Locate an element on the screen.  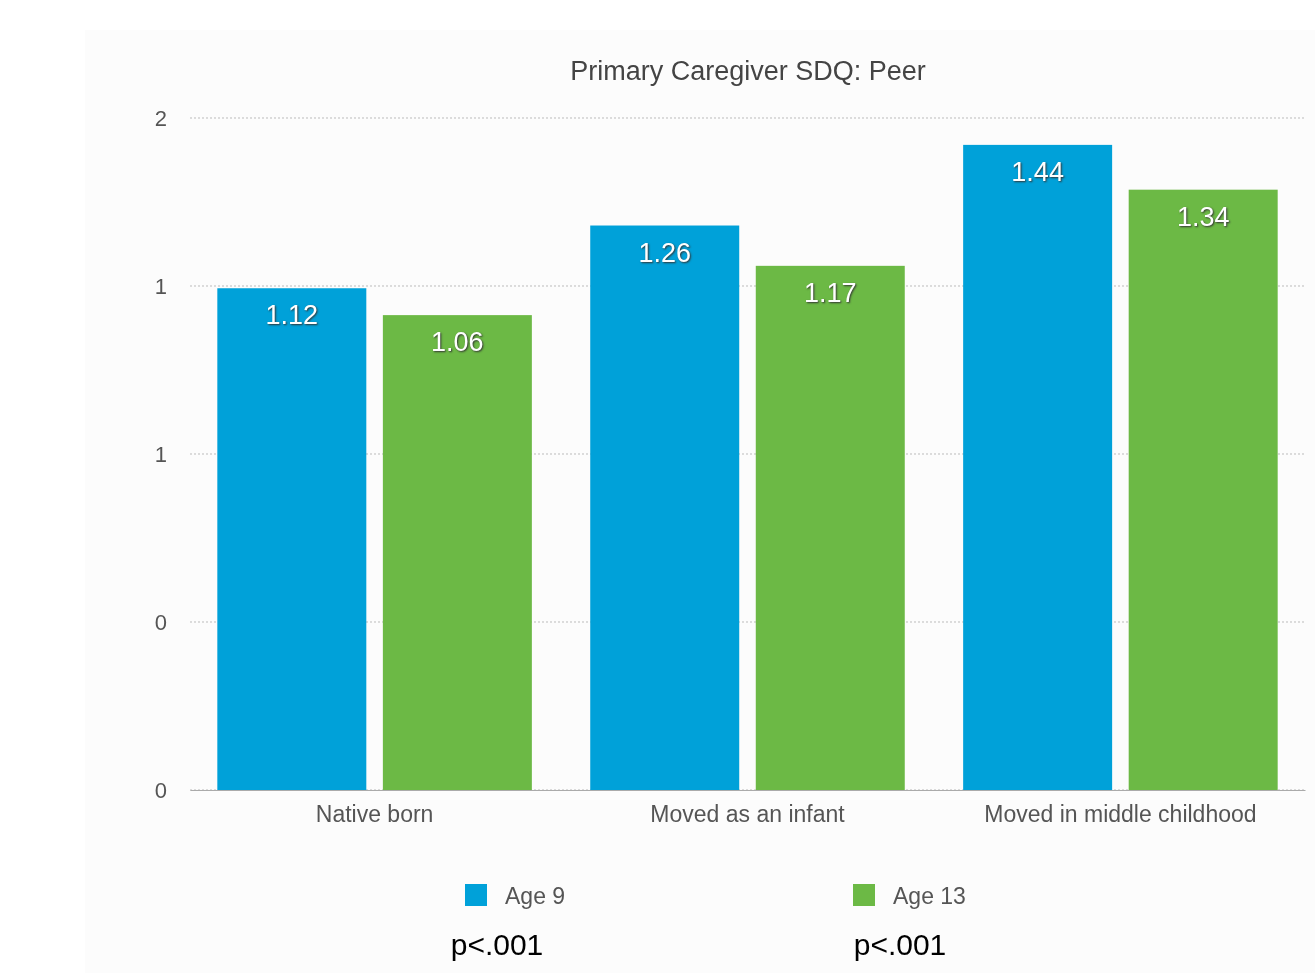
data-label: 1.34 is located at coordinates (1203, 216).